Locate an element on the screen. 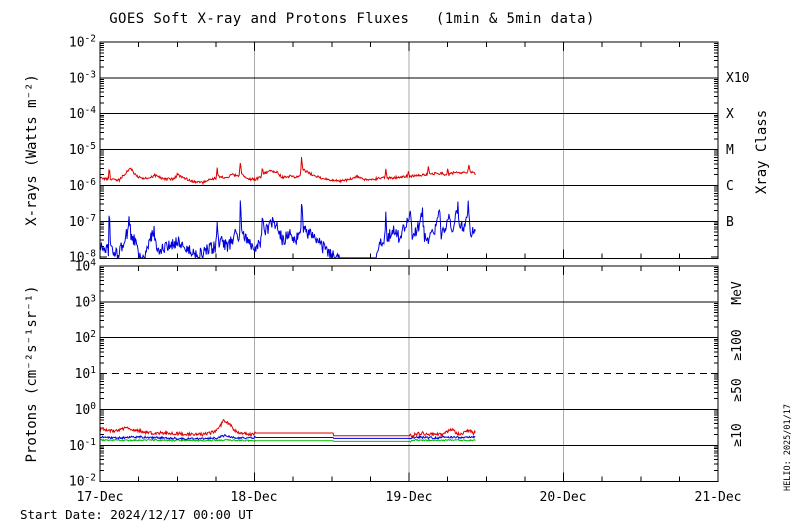  proton-energy-label-ge100: ≥100 is located at coordinates (737, 344).